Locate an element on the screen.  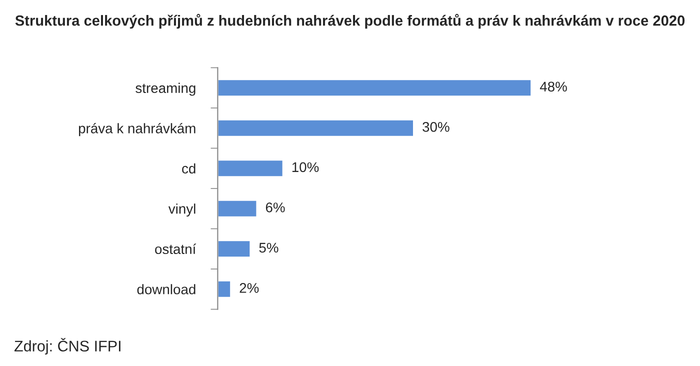
y-tick-label: cd is located at coordinates (189, 168).